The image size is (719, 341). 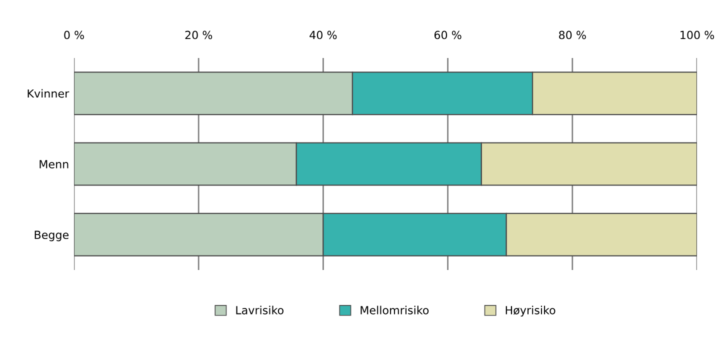 What do you see at coordinates (198, 35) in the screenshot?
I see `x-tick-label: 20 %` at bounding box center [198, 35].